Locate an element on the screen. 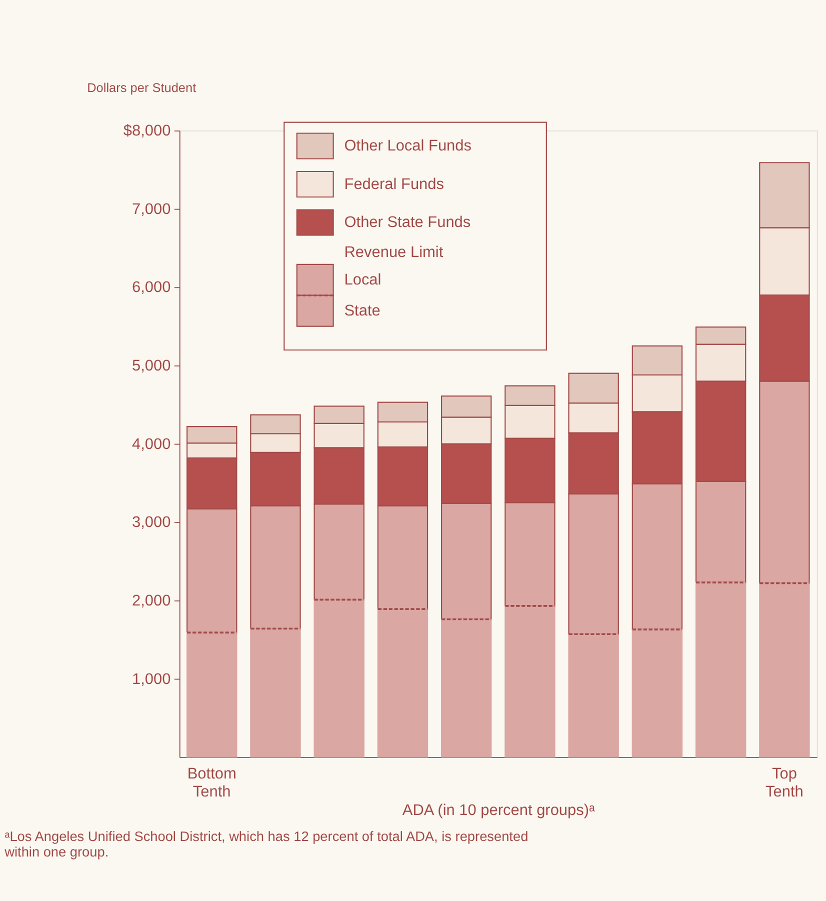  y-tick-label: $8,000 is located at coordinates (147, 131).